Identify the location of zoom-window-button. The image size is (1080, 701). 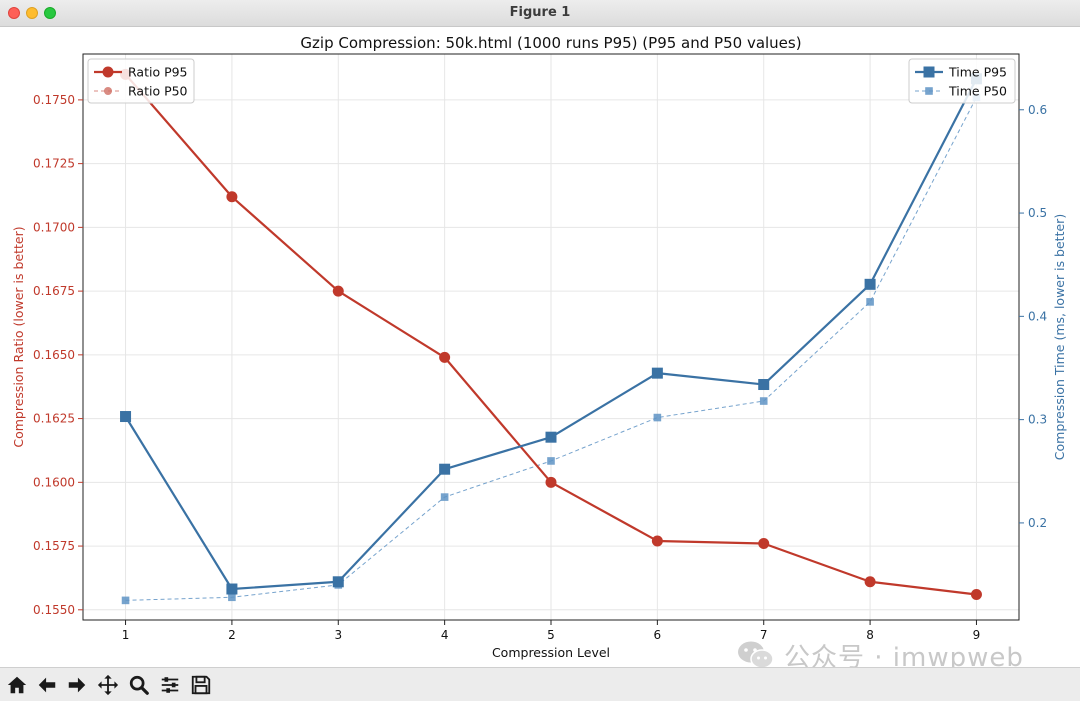
(50, 13).